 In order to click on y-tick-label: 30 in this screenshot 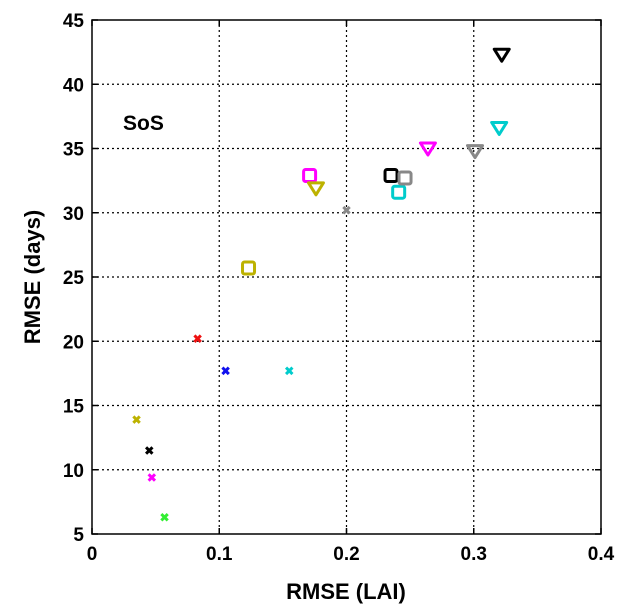, I will do `click(73, 214)`.